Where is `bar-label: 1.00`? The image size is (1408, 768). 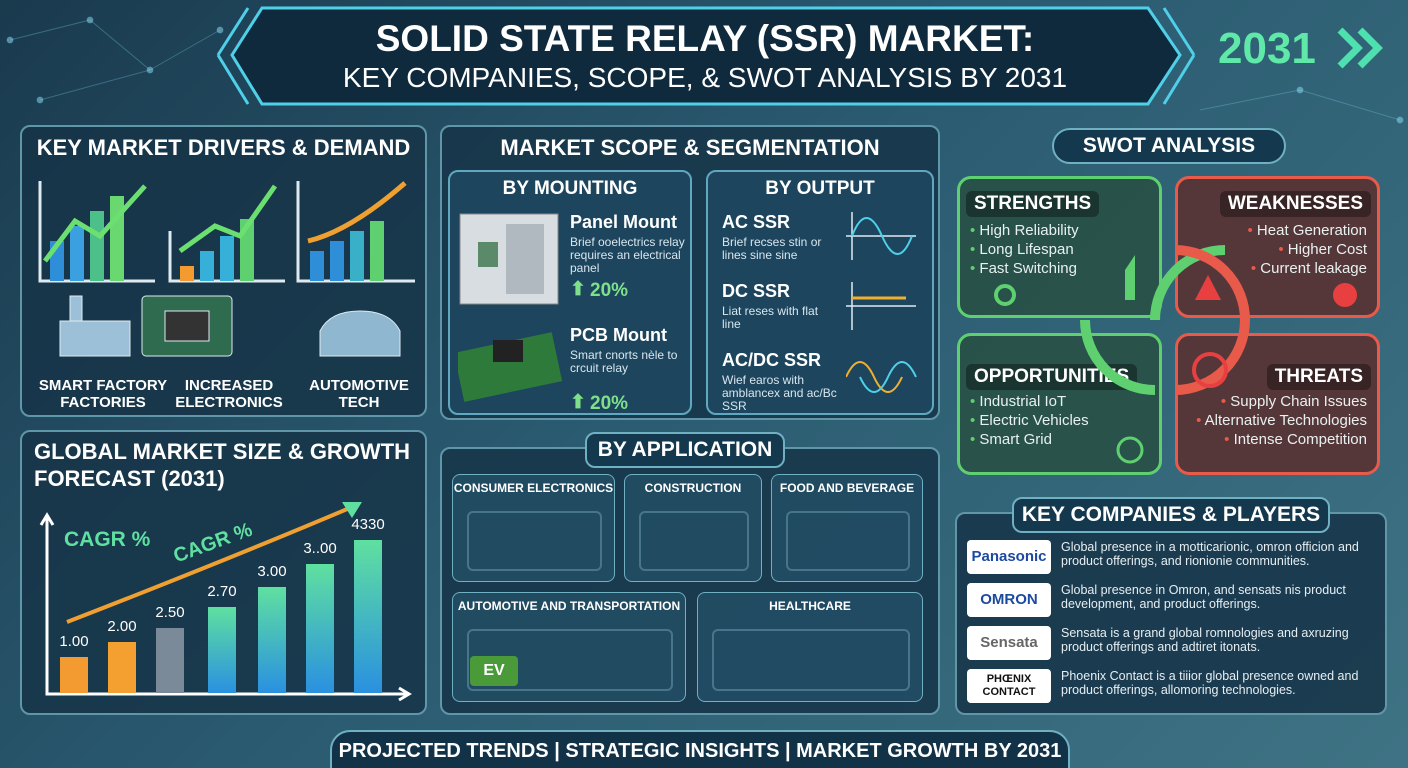 bar-label: 1.00 is located at coordinates (74, 641).